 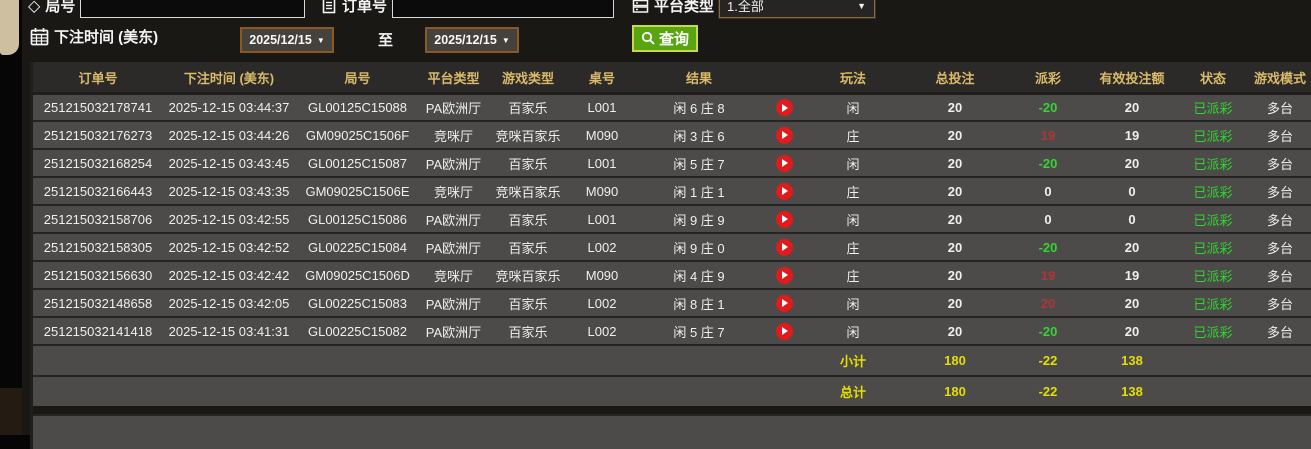 What do you see at coordinates (665, 38) in the screenshot?
I see `search-button: 查询` at bounding box center [665, 38].